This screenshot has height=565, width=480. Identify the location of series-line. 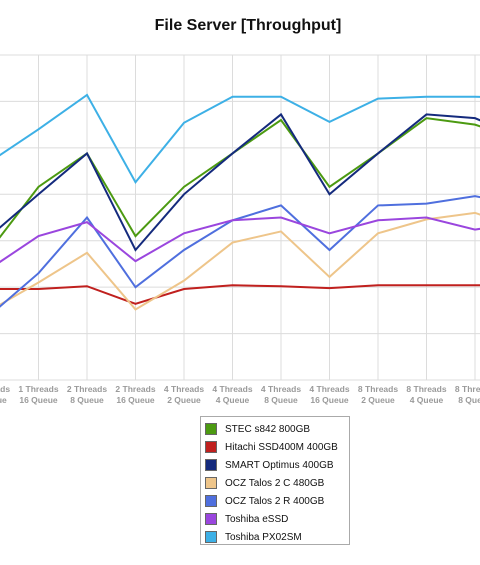
(240, 294).